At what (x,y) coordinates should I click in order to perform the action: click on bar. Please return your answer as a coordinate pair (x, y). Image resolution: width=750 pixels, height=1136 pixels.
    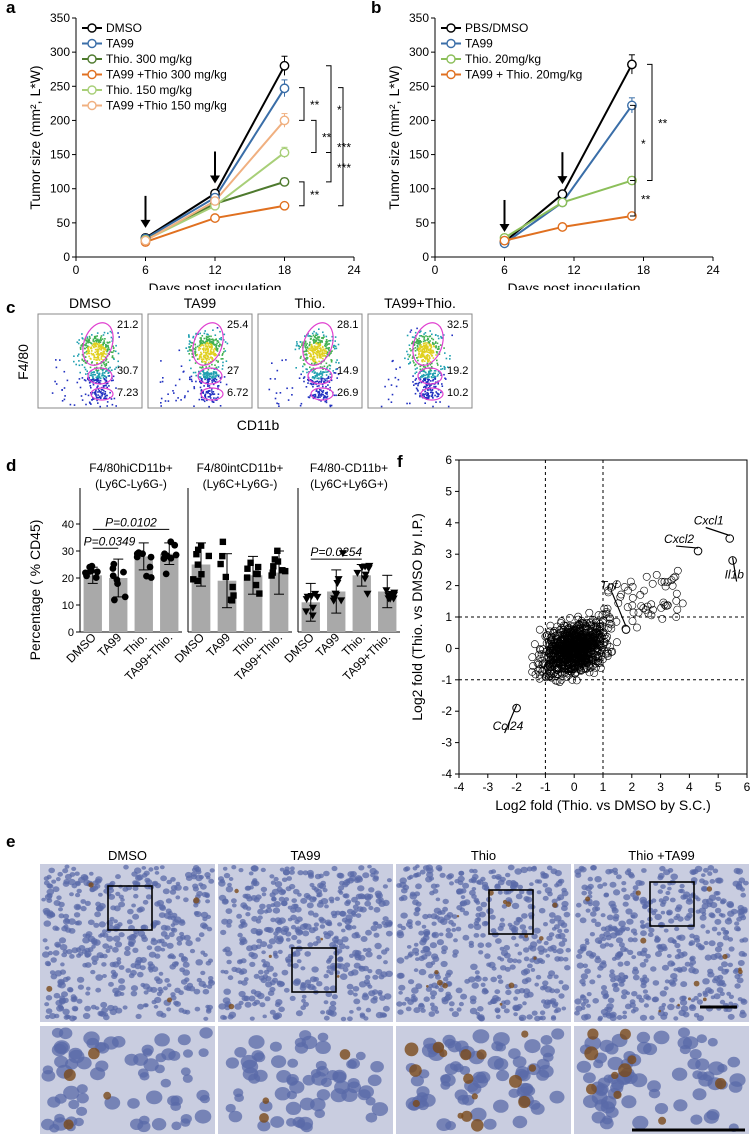
    Looking at the image, I should click on (361, 603).